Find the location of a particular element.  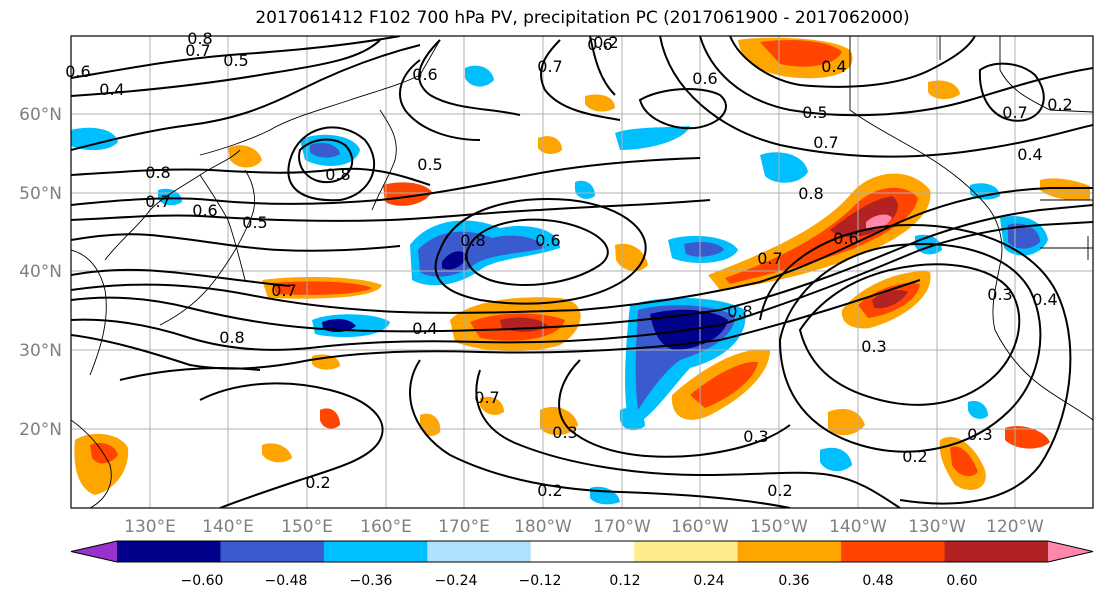

colorbar-tick-label: 0.48 is located at coordinates (877, 581).